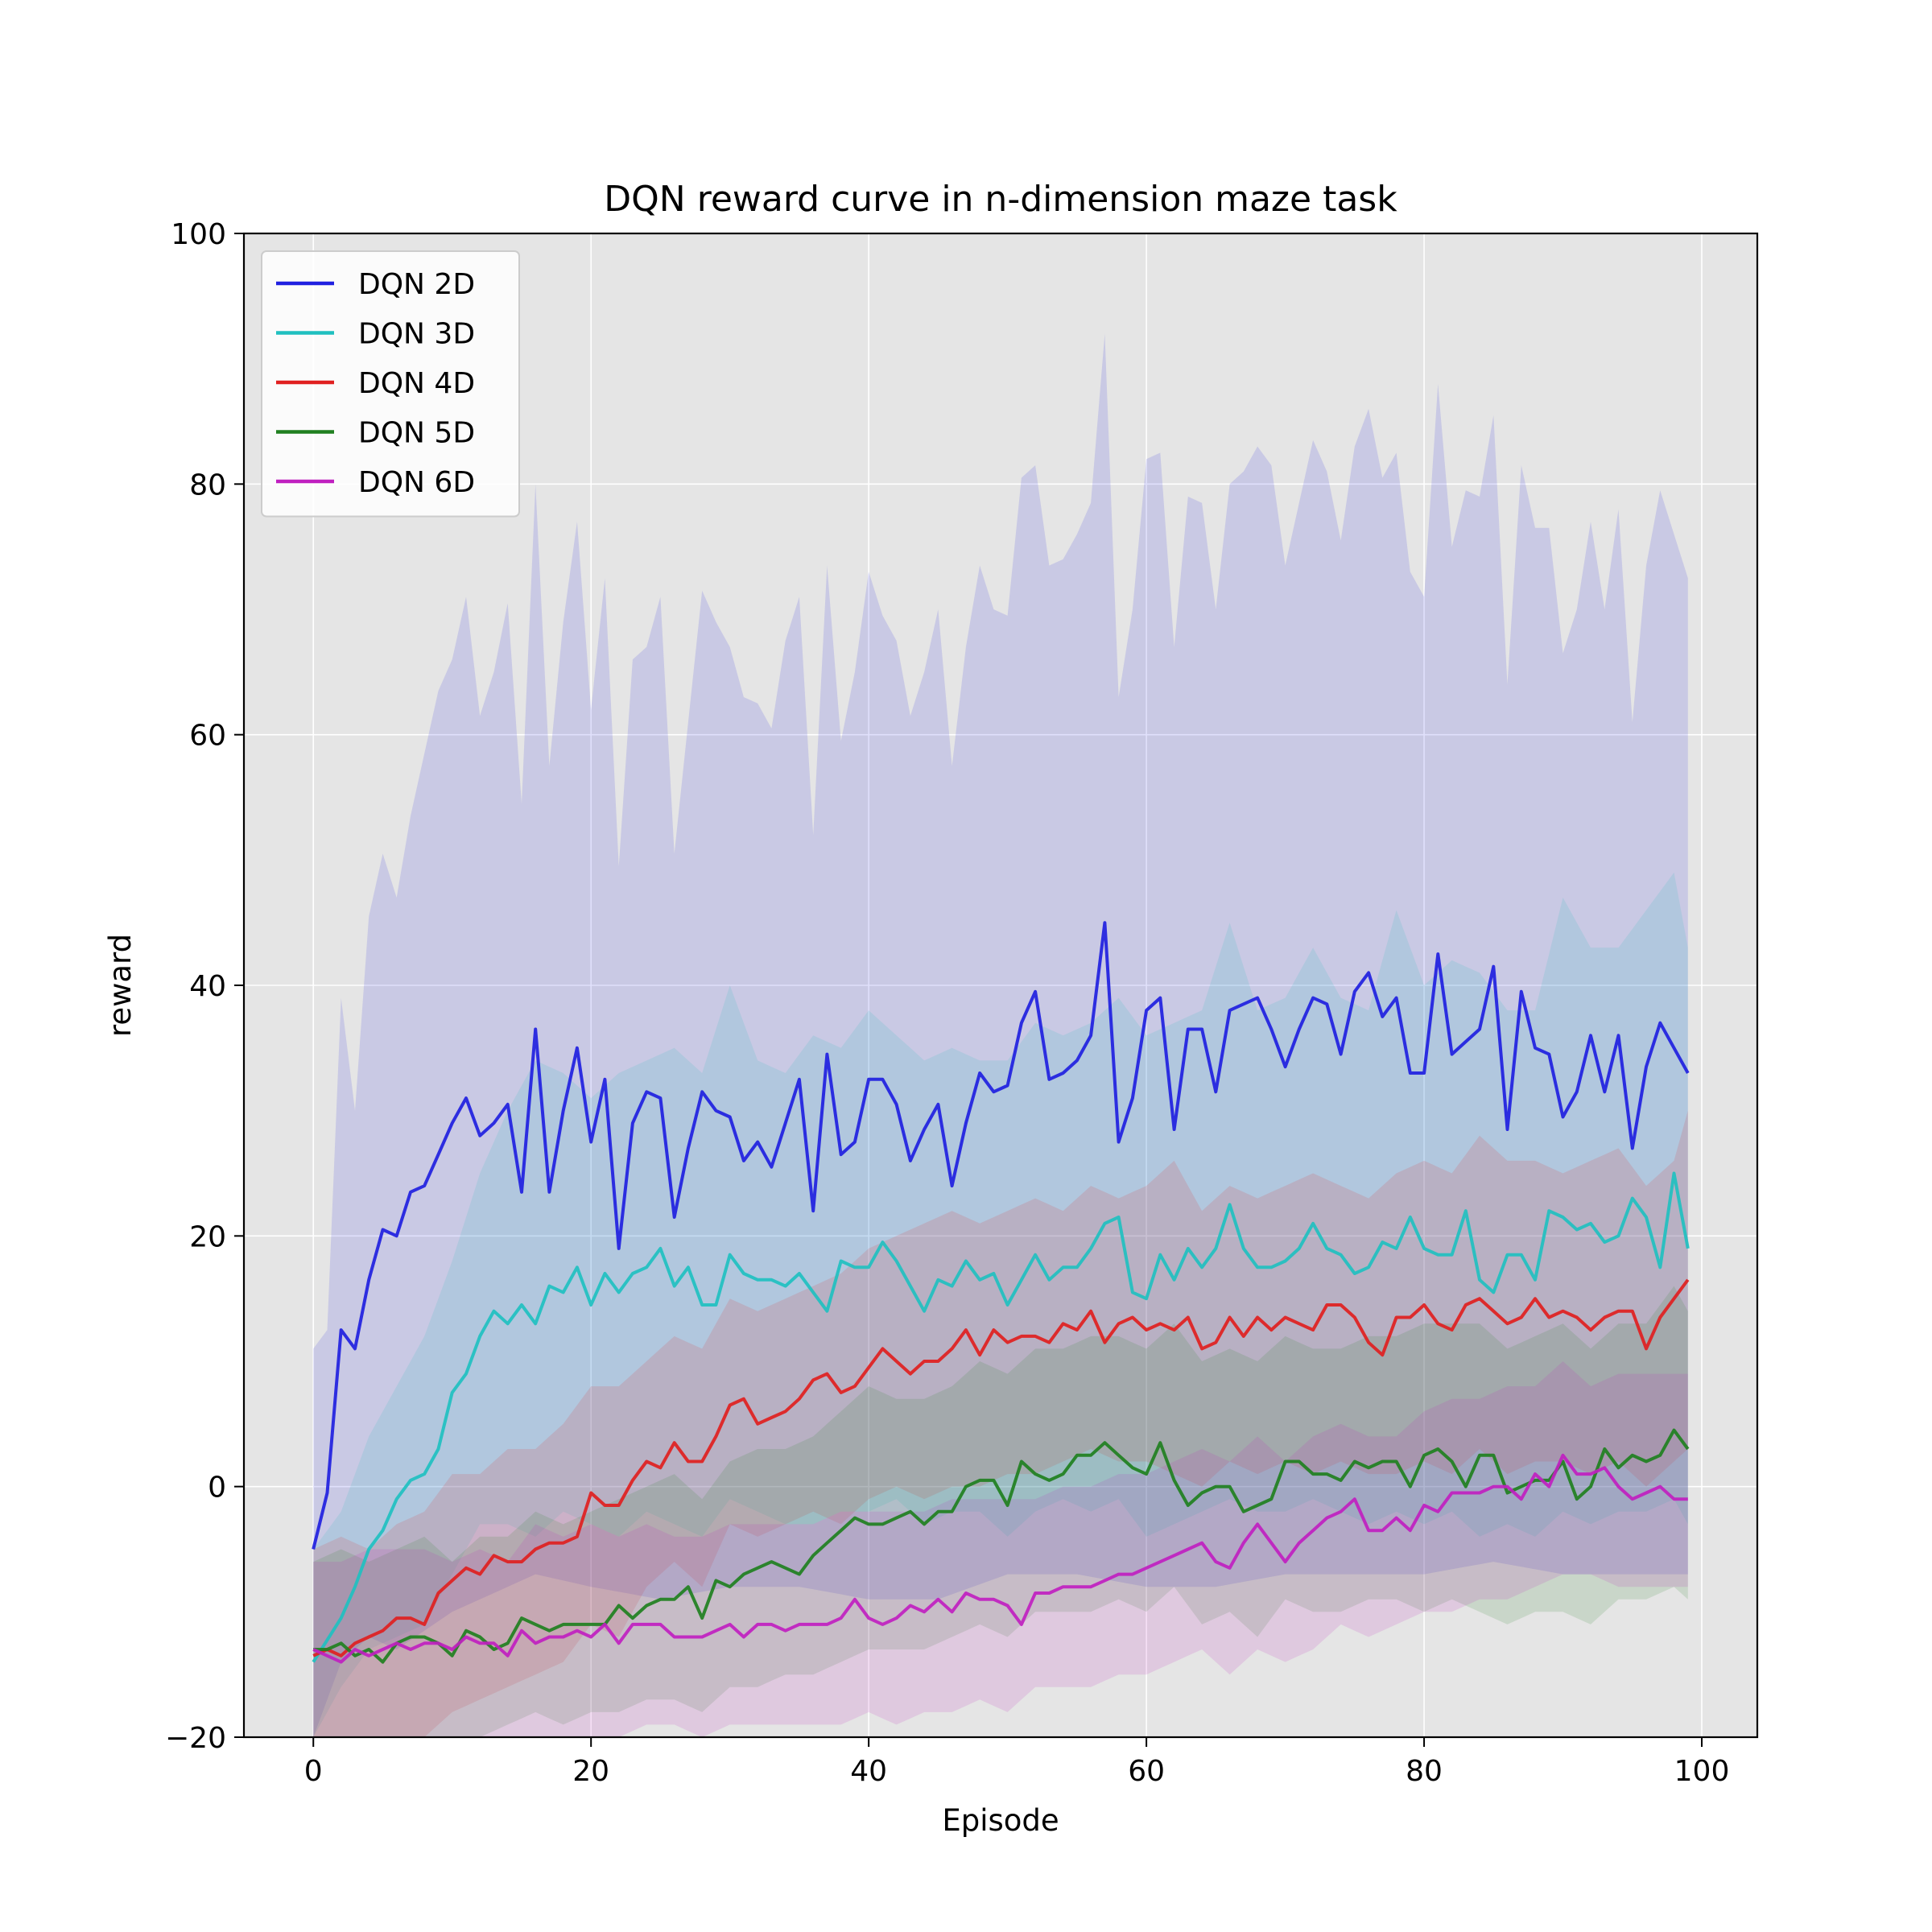 Image resolution: width=1932 pixels, height=1932 pixels. I want to click on legend-label-dqn-5d: DQN 5D, so click(416, 433).